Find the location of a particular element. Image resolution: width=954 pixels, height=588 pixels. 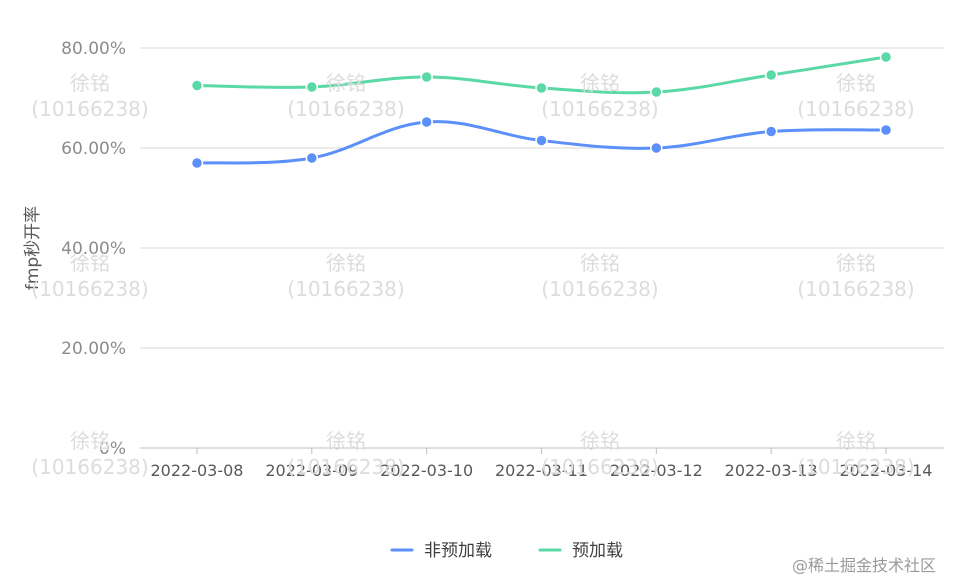

x-tick-label: 2022-03-09 is located at coordinates (311, 470).